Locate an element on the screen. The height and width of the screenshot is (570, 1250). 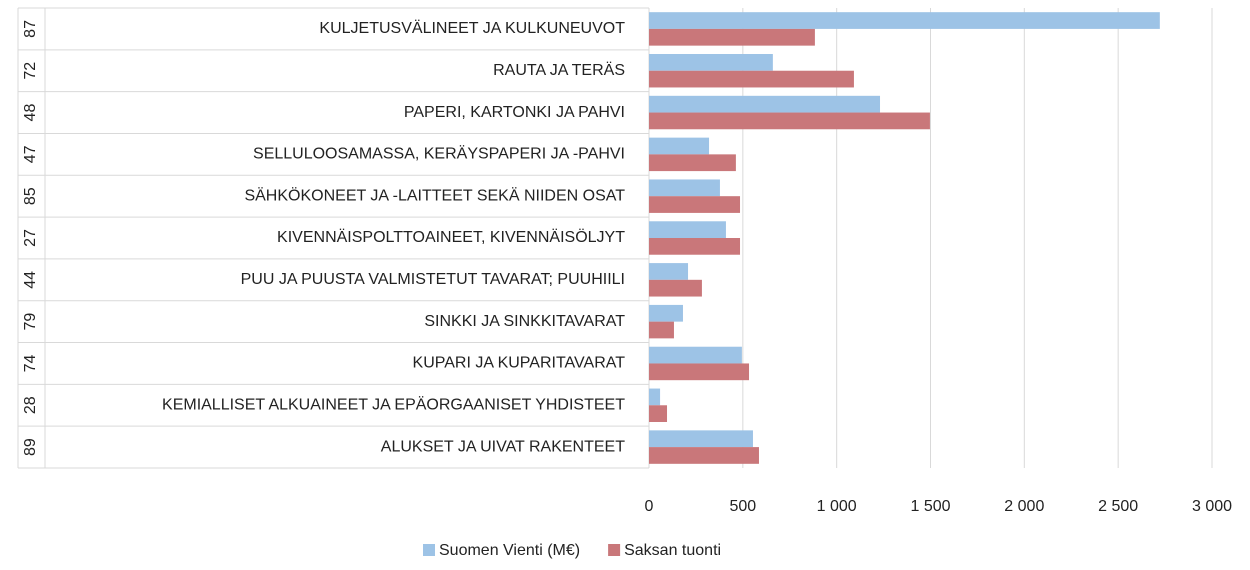
category-code: 89 is located at coordinates (30, 447).